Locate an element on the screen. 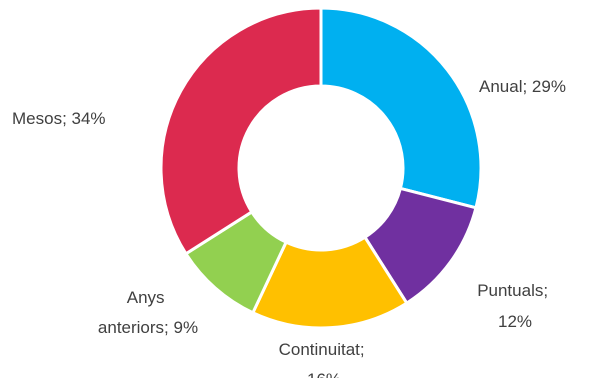 The width and height of the screenshot is (589, 378). label-anys-line1: Anys is located at coordinates (146, 297).